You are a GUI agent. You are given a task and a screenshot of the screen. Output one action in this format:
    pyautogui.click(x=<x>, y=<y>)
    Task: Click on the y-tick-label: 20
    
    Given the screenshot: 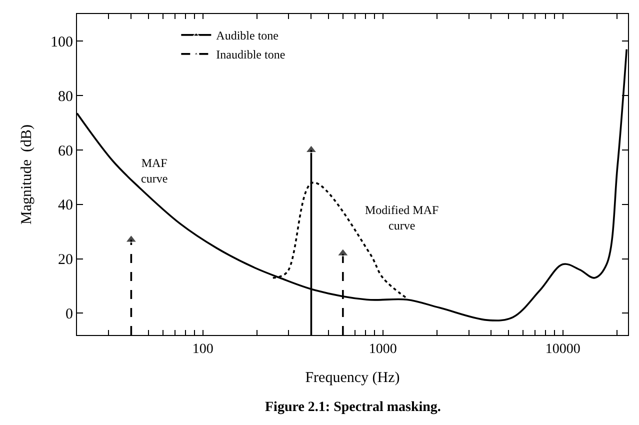 What is the action you would take?
    pyautogui.click(x=65, y=260)
    